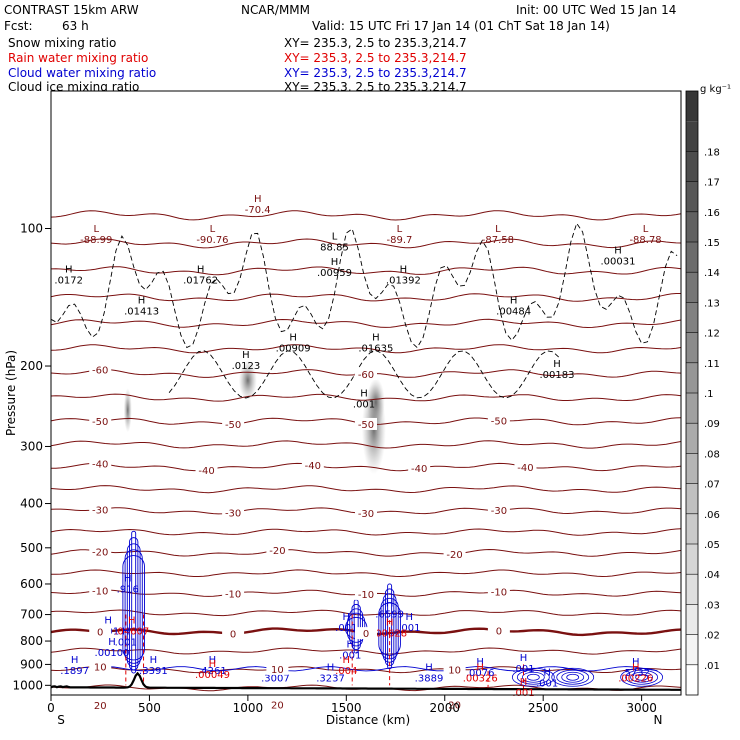 The width and height of the screenshot is (740, 740). I want to click on y-tick-label: 1000, so click(27, 685).